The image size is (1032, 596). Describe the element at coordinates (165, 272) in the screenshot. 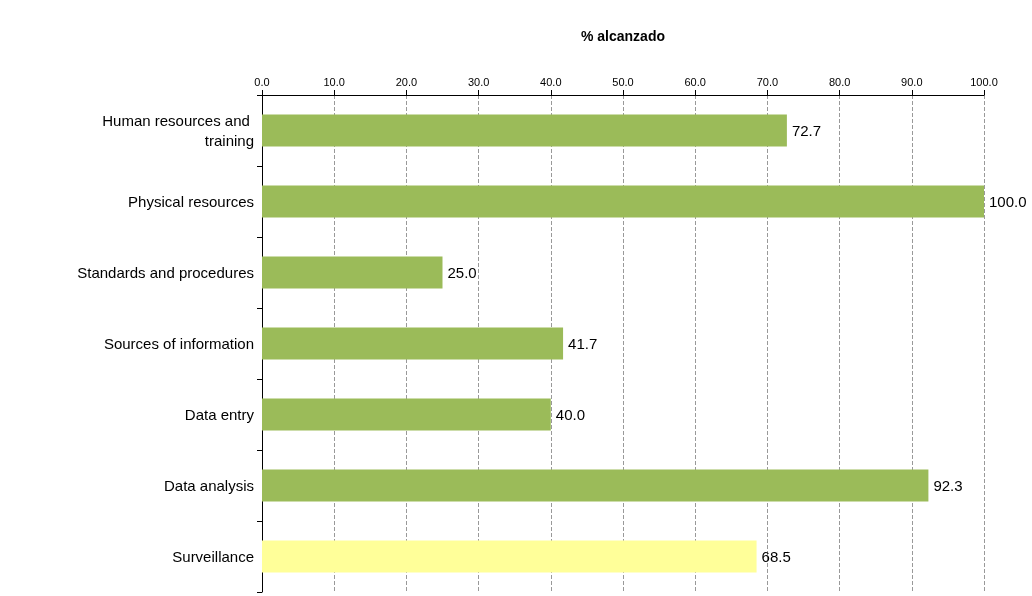

I see `y-tick-label: Standards and procedures` at that location.